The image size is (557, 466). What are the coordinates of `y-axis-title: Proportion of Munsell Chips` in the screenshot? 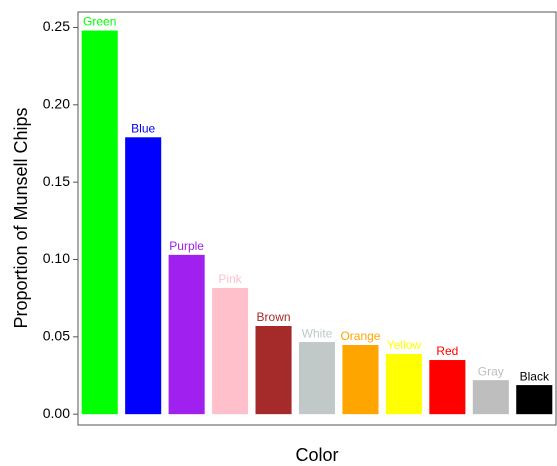 It's located at (21, 217).